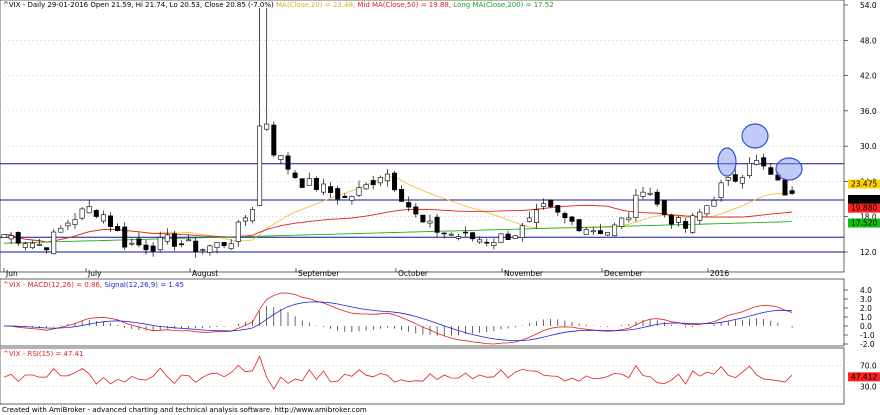 This screenshot has width=880, height=415. Describe the element at coordinates (867, 344) in the screenshot. I see `macd-tick-label: -2.0` at that location.